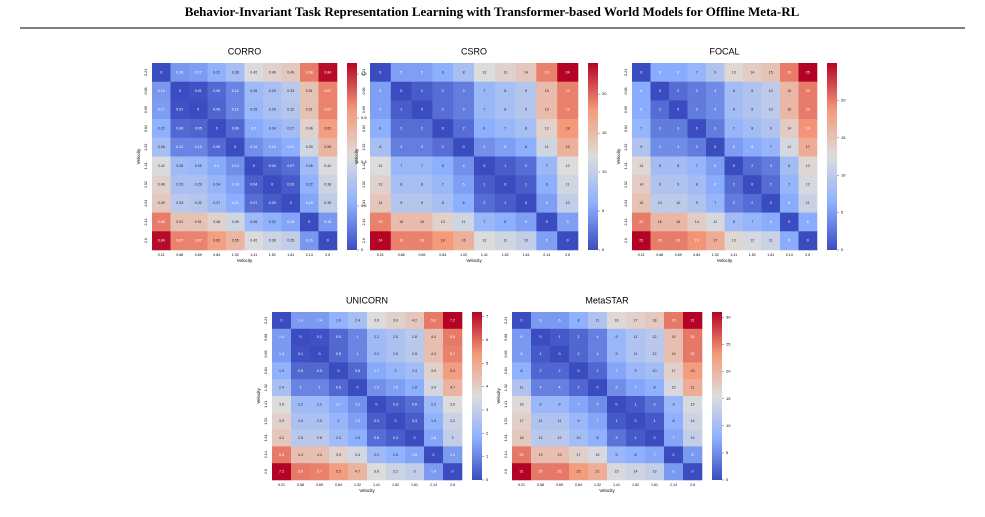 Image resolution: width=985 pixels, height=517 pixels. I want to click on cell-label: 0.12, so click(235, 91).